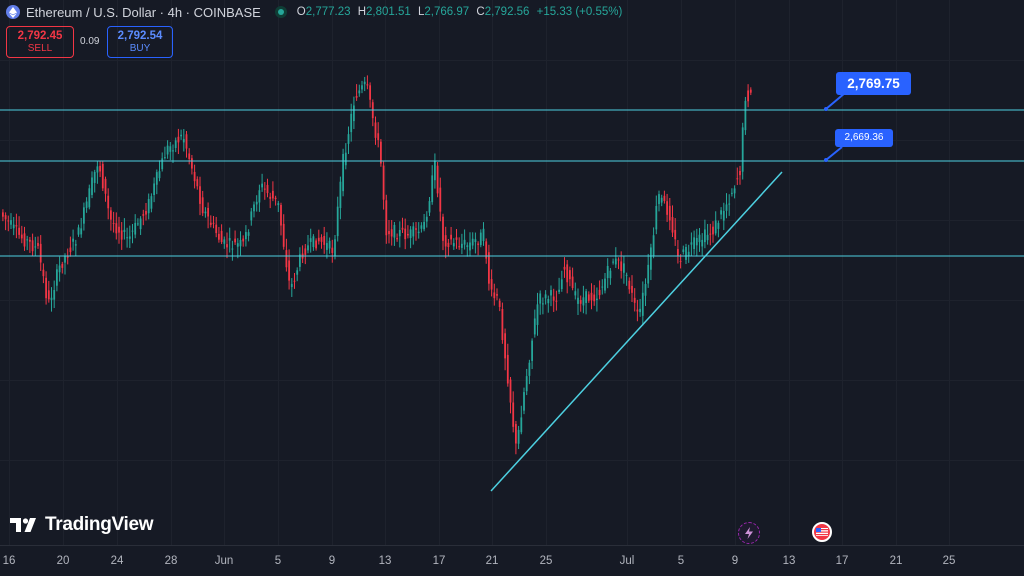 This screenshot has height=576, width=1024. What do you see at coordinates (117, 561) in the screenshot?
I see `time-tick: 24` at bounding box center [117, 561].